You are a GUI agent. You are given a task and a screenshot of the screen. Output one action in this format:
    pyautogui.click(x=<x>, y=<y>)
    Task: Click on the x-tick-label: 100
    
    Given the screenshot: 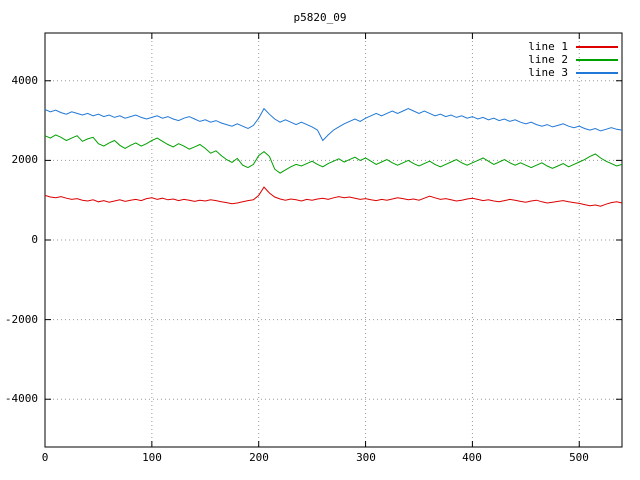 What is the action you would take?
    pyautogui.click(x=152, y=457)
    